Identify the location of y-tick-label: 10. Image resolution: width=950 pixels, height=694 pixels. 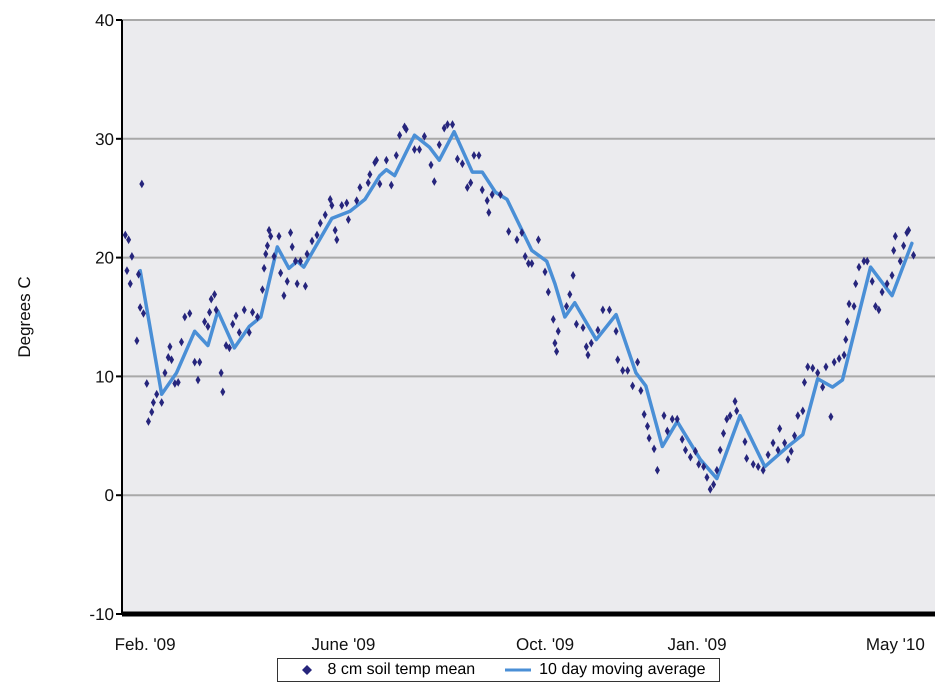
(104, 376).